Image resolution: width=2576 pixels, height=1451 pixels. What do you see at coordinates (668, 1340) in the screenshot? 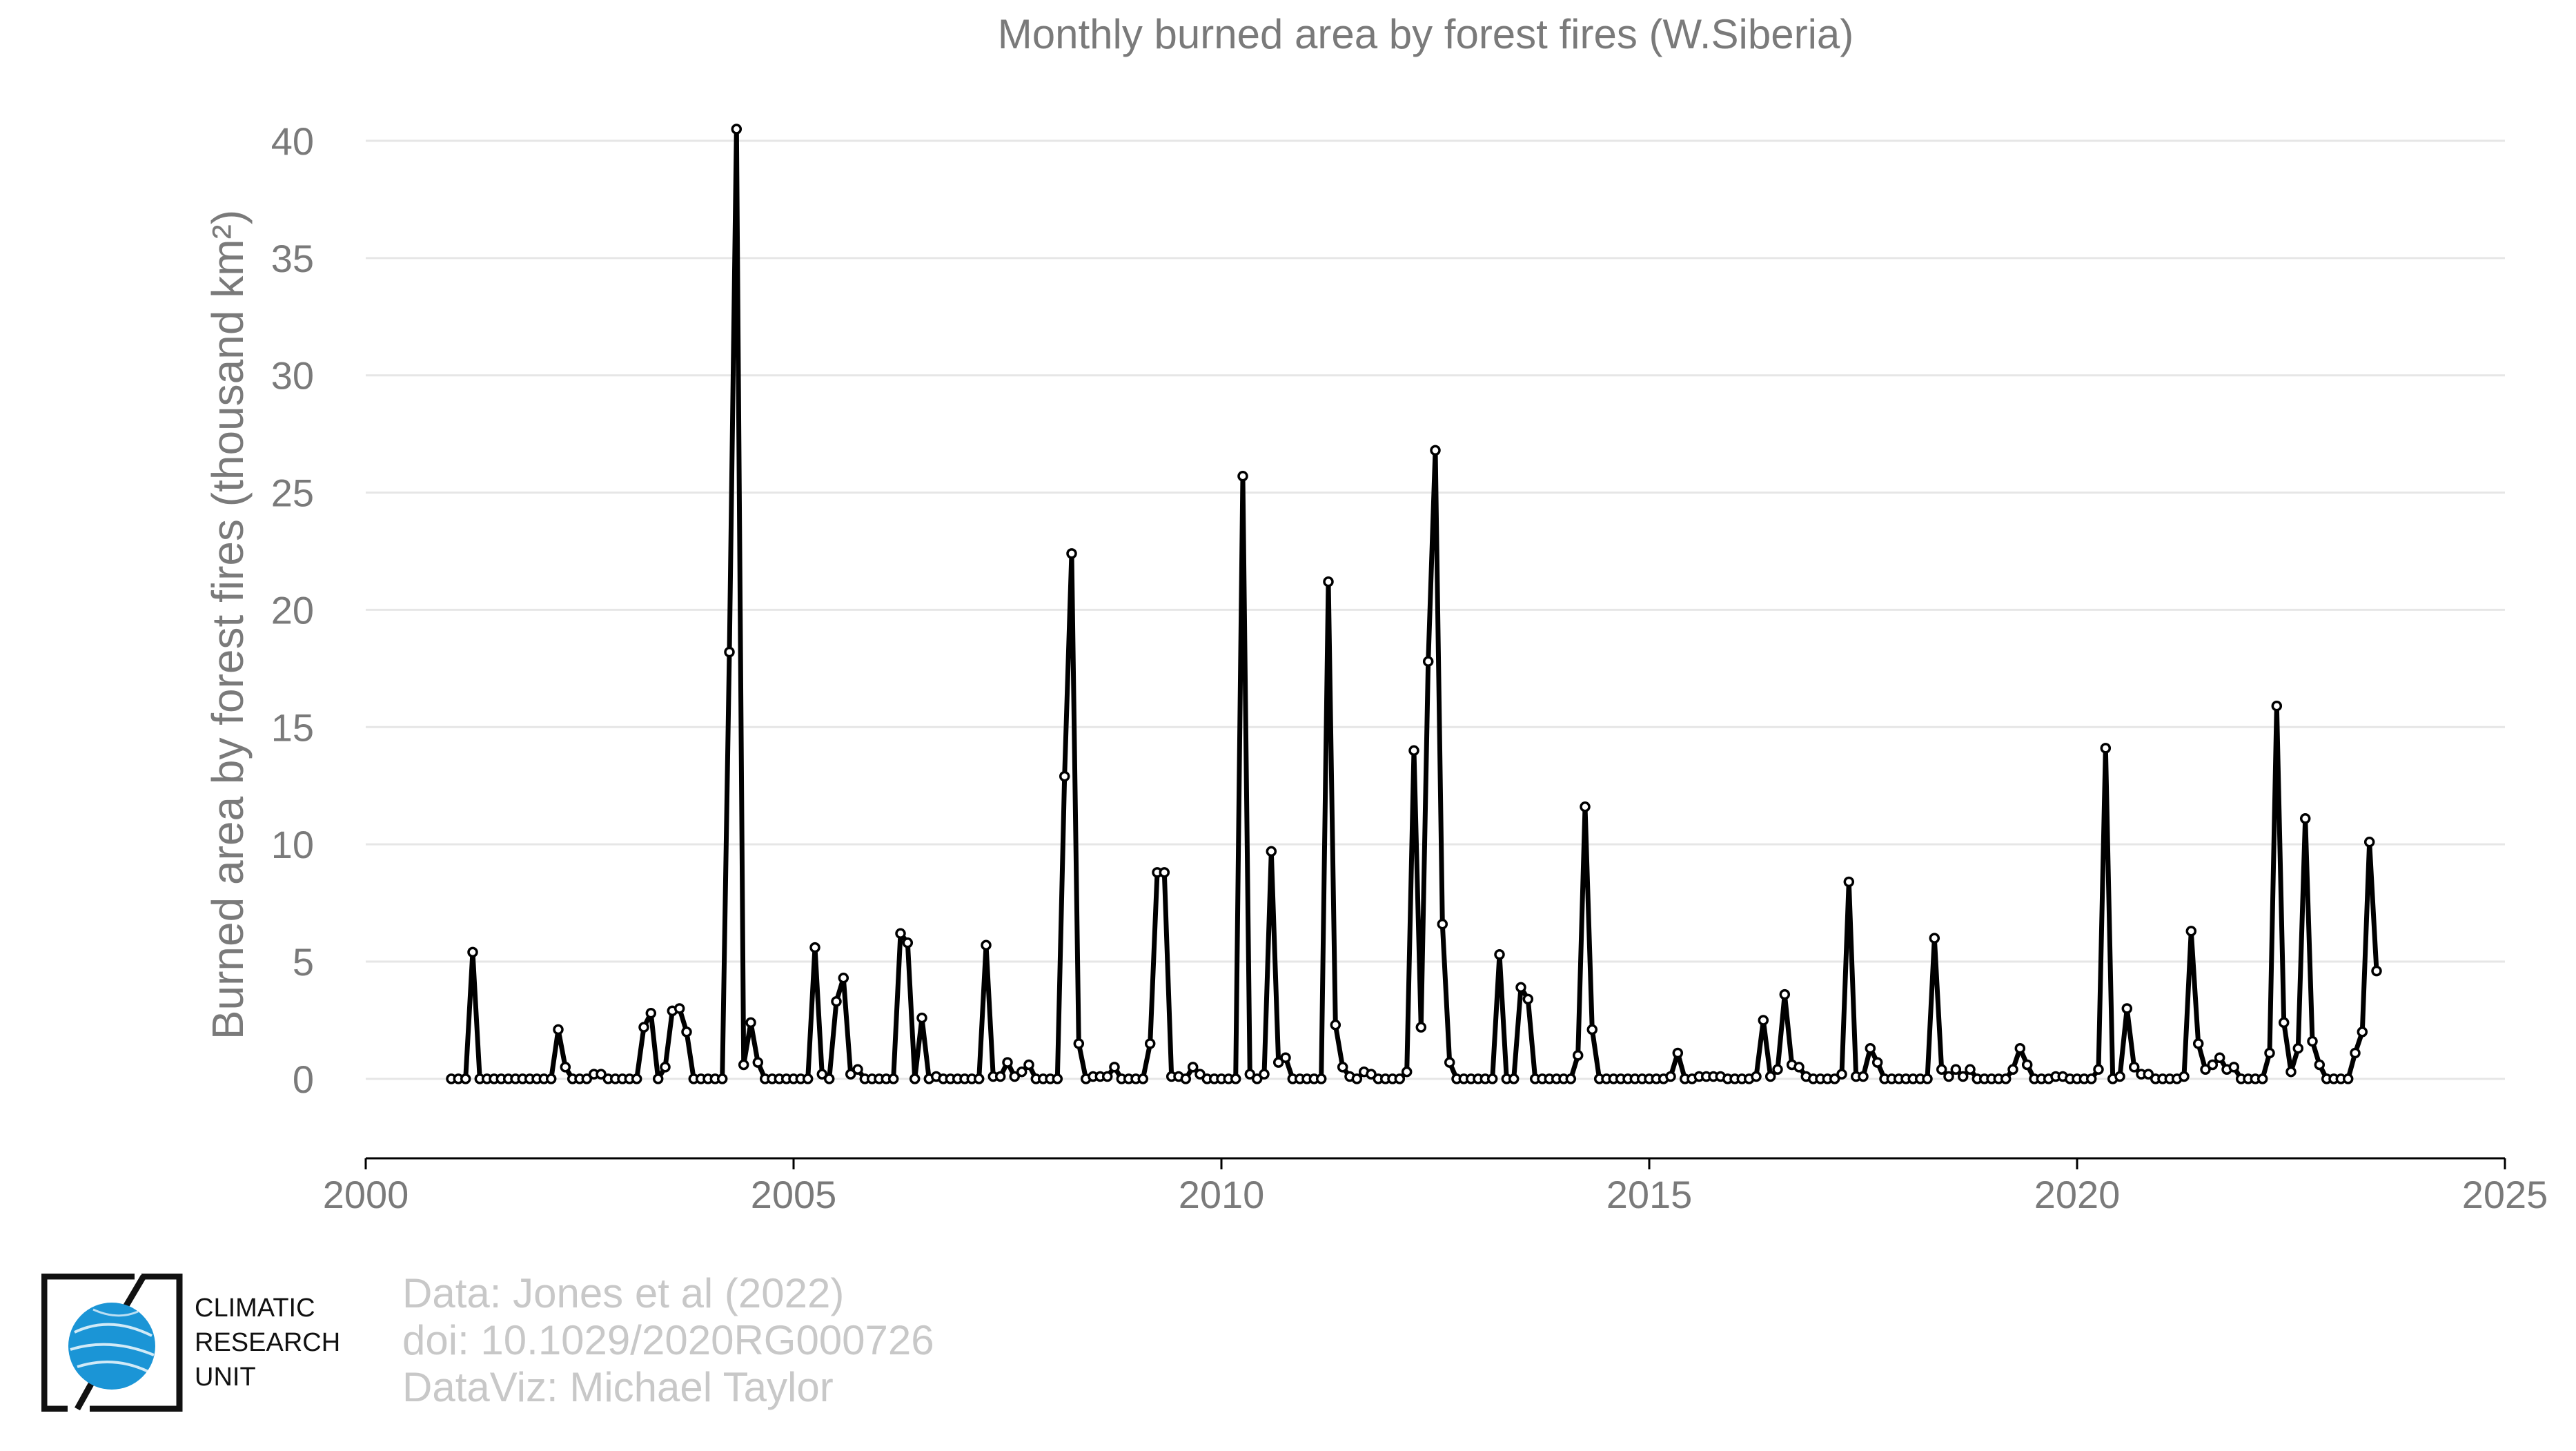
I see `credit-doi: doi: 10.1029/2020RG000726` at bounding box center [668, 1340].